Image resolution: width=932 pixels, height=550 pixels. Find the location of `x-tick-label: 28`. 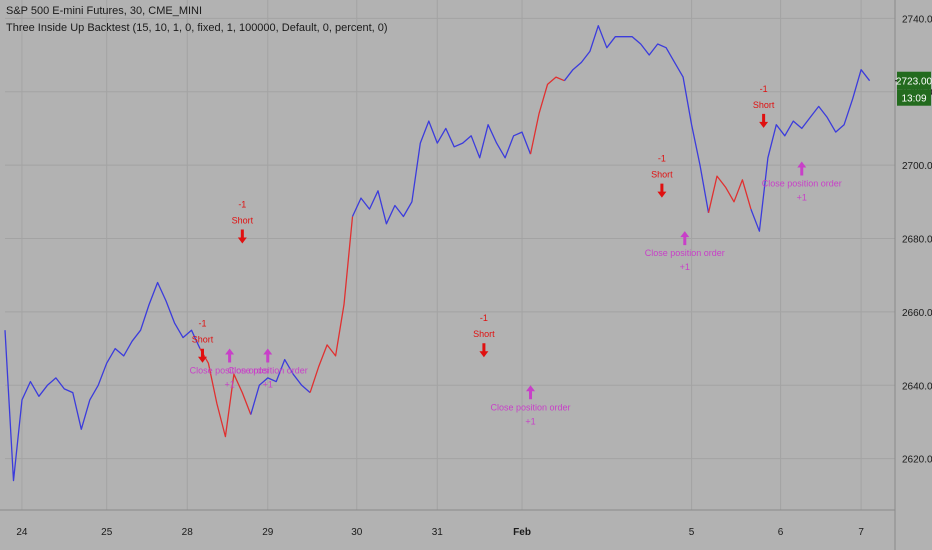

x-tick-label: 28 is located at coordinates (188, 532).